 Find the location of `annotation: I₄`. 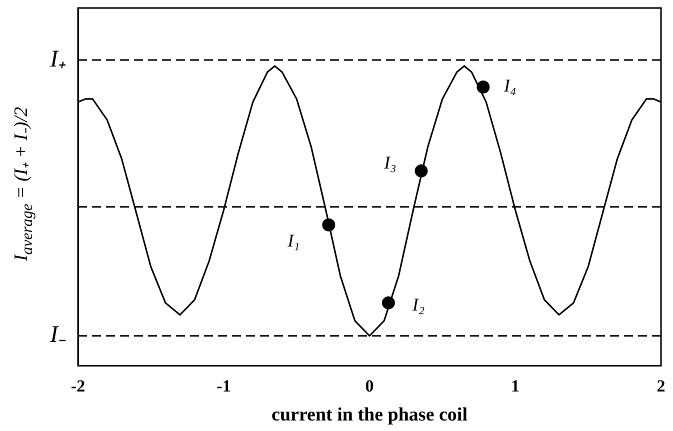

annotation: I₄ is located at coordinates (509, 86).